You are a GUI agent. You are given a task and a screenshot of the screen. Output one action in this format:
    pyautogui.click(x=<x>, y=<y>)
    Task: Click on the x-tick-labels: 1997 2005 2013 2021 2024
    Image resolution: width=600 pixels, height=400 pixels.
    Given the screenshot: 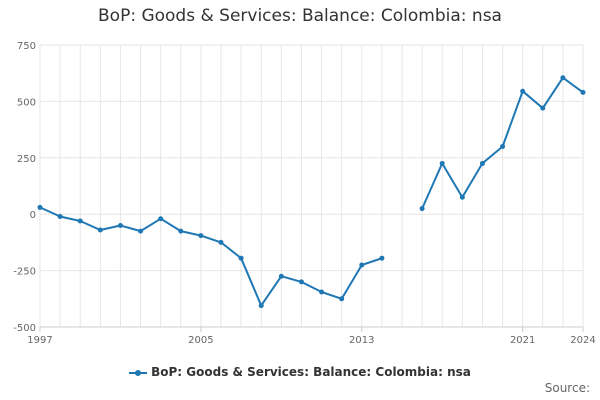 What is the action you would take?
    pyautogui.click(x=311, y=340)
    